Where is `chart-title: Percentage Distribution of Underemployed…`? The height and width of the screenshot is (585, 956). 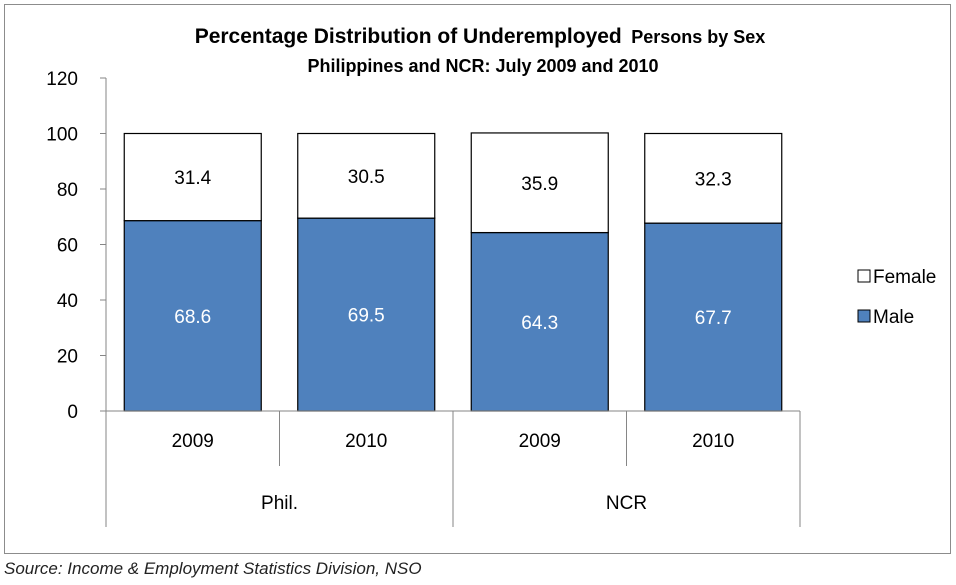
chart-title: Percentage Distribution of Underemployed… is located at coordinates (480, 36).